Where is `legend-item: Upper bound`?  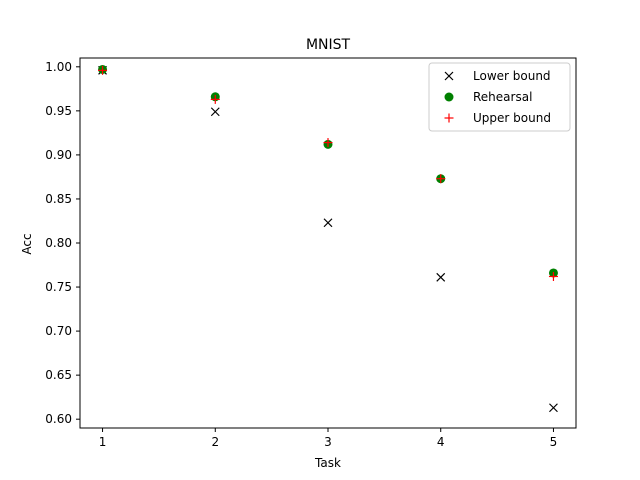 legend-item: Upper bound is located at coordinates (497, 118).